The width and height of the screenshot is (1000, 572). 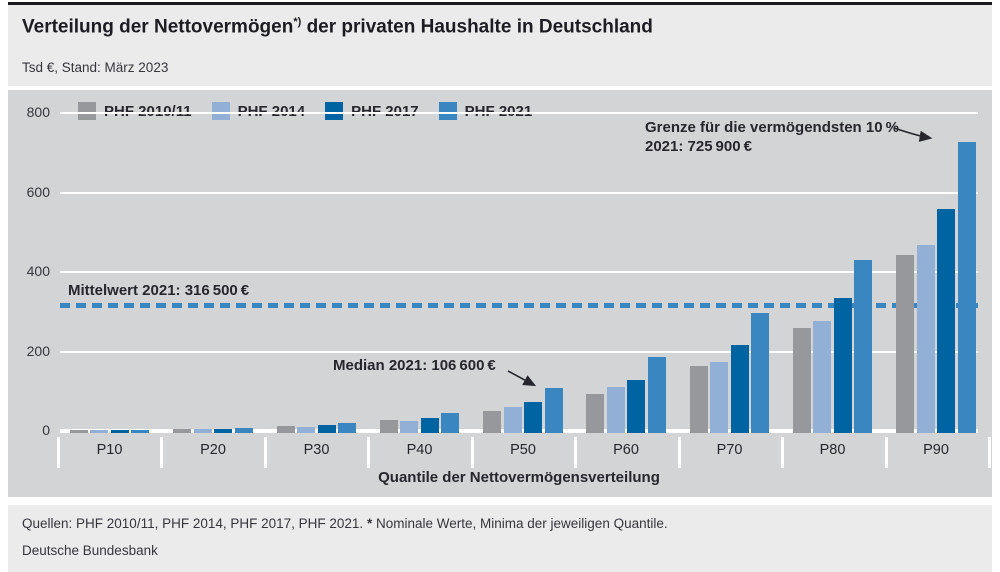 I want to click on x-tick-label-p90: P90, so click(x=936, y=450).